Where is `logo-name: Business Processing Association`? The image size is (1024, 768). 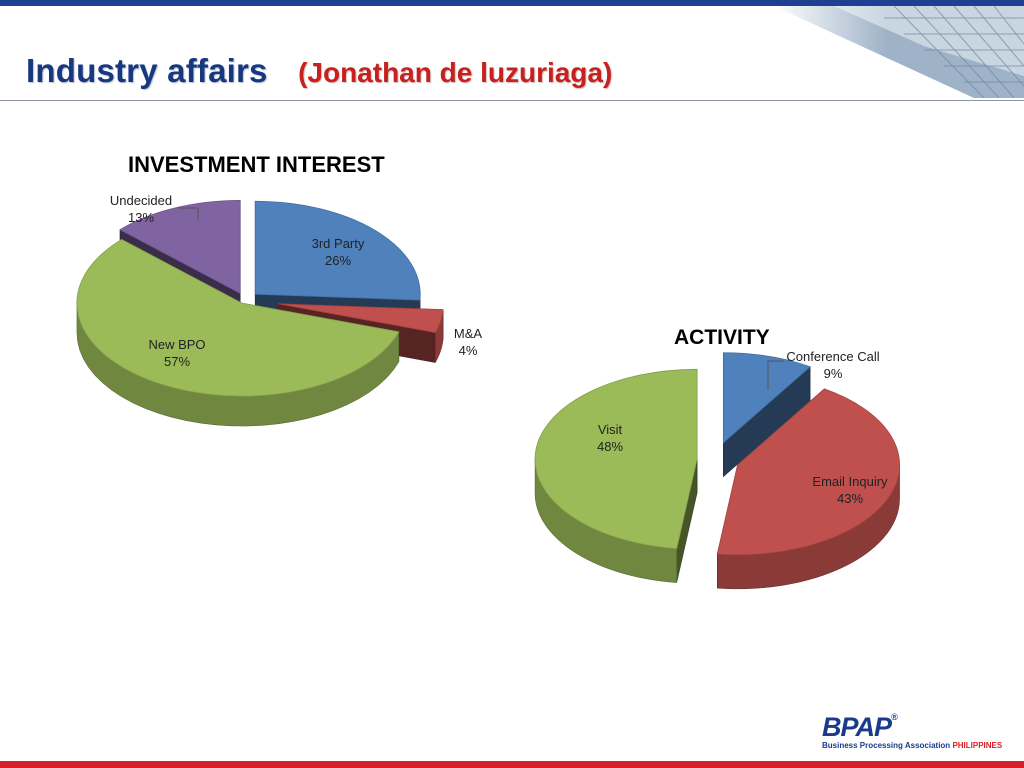
logo-name: Business Processing Association is located at coordinates (886, 745).